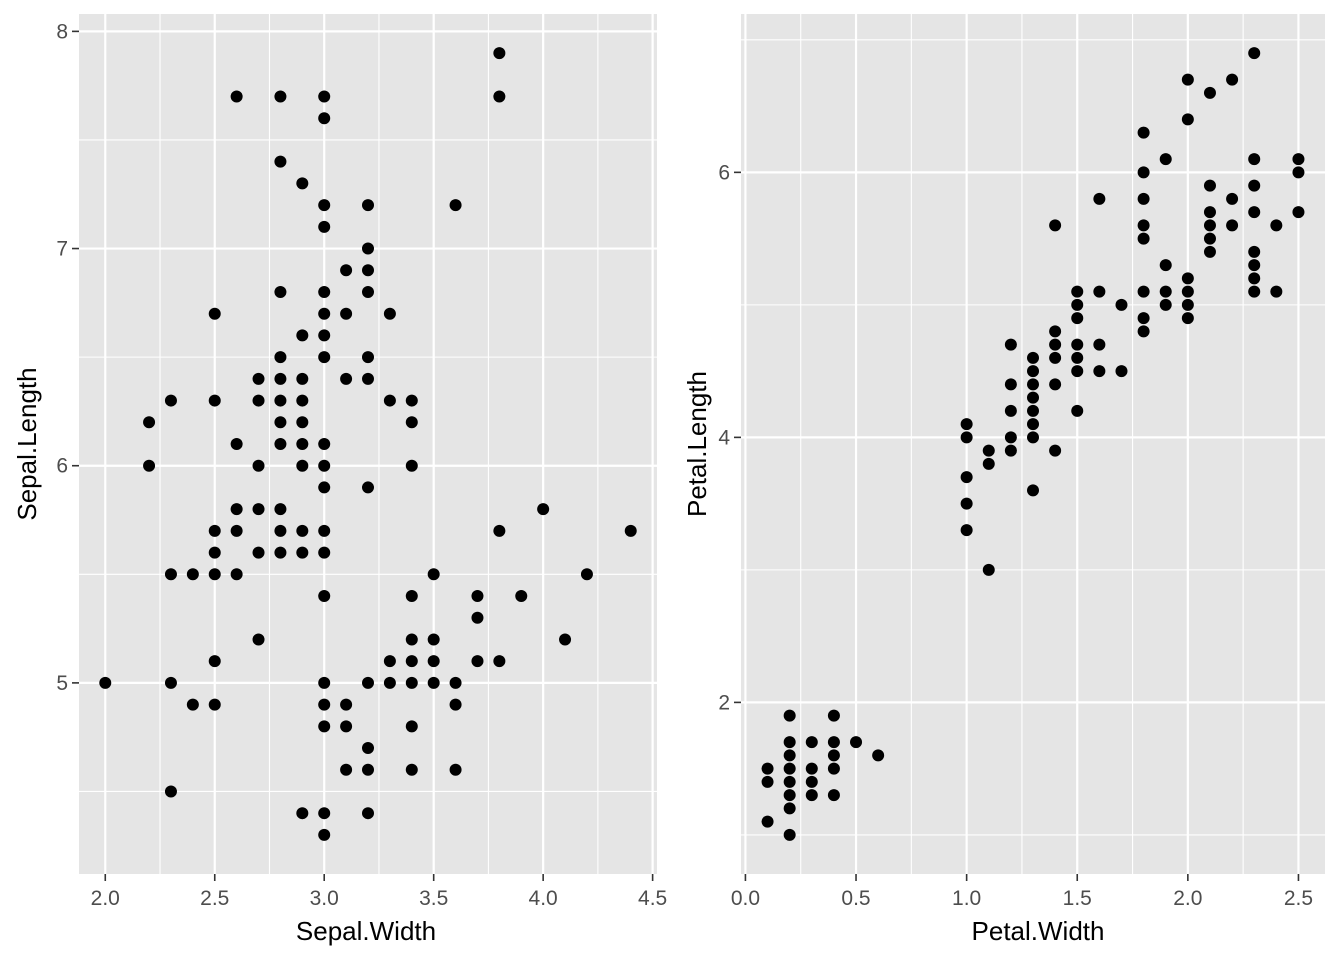 Image resolution: width=1344 pixels, height=960 pixels. Describe the element at coordinates (62, 683) in the screenshot. I see `sepal-y-tick-label: 5` at that location.